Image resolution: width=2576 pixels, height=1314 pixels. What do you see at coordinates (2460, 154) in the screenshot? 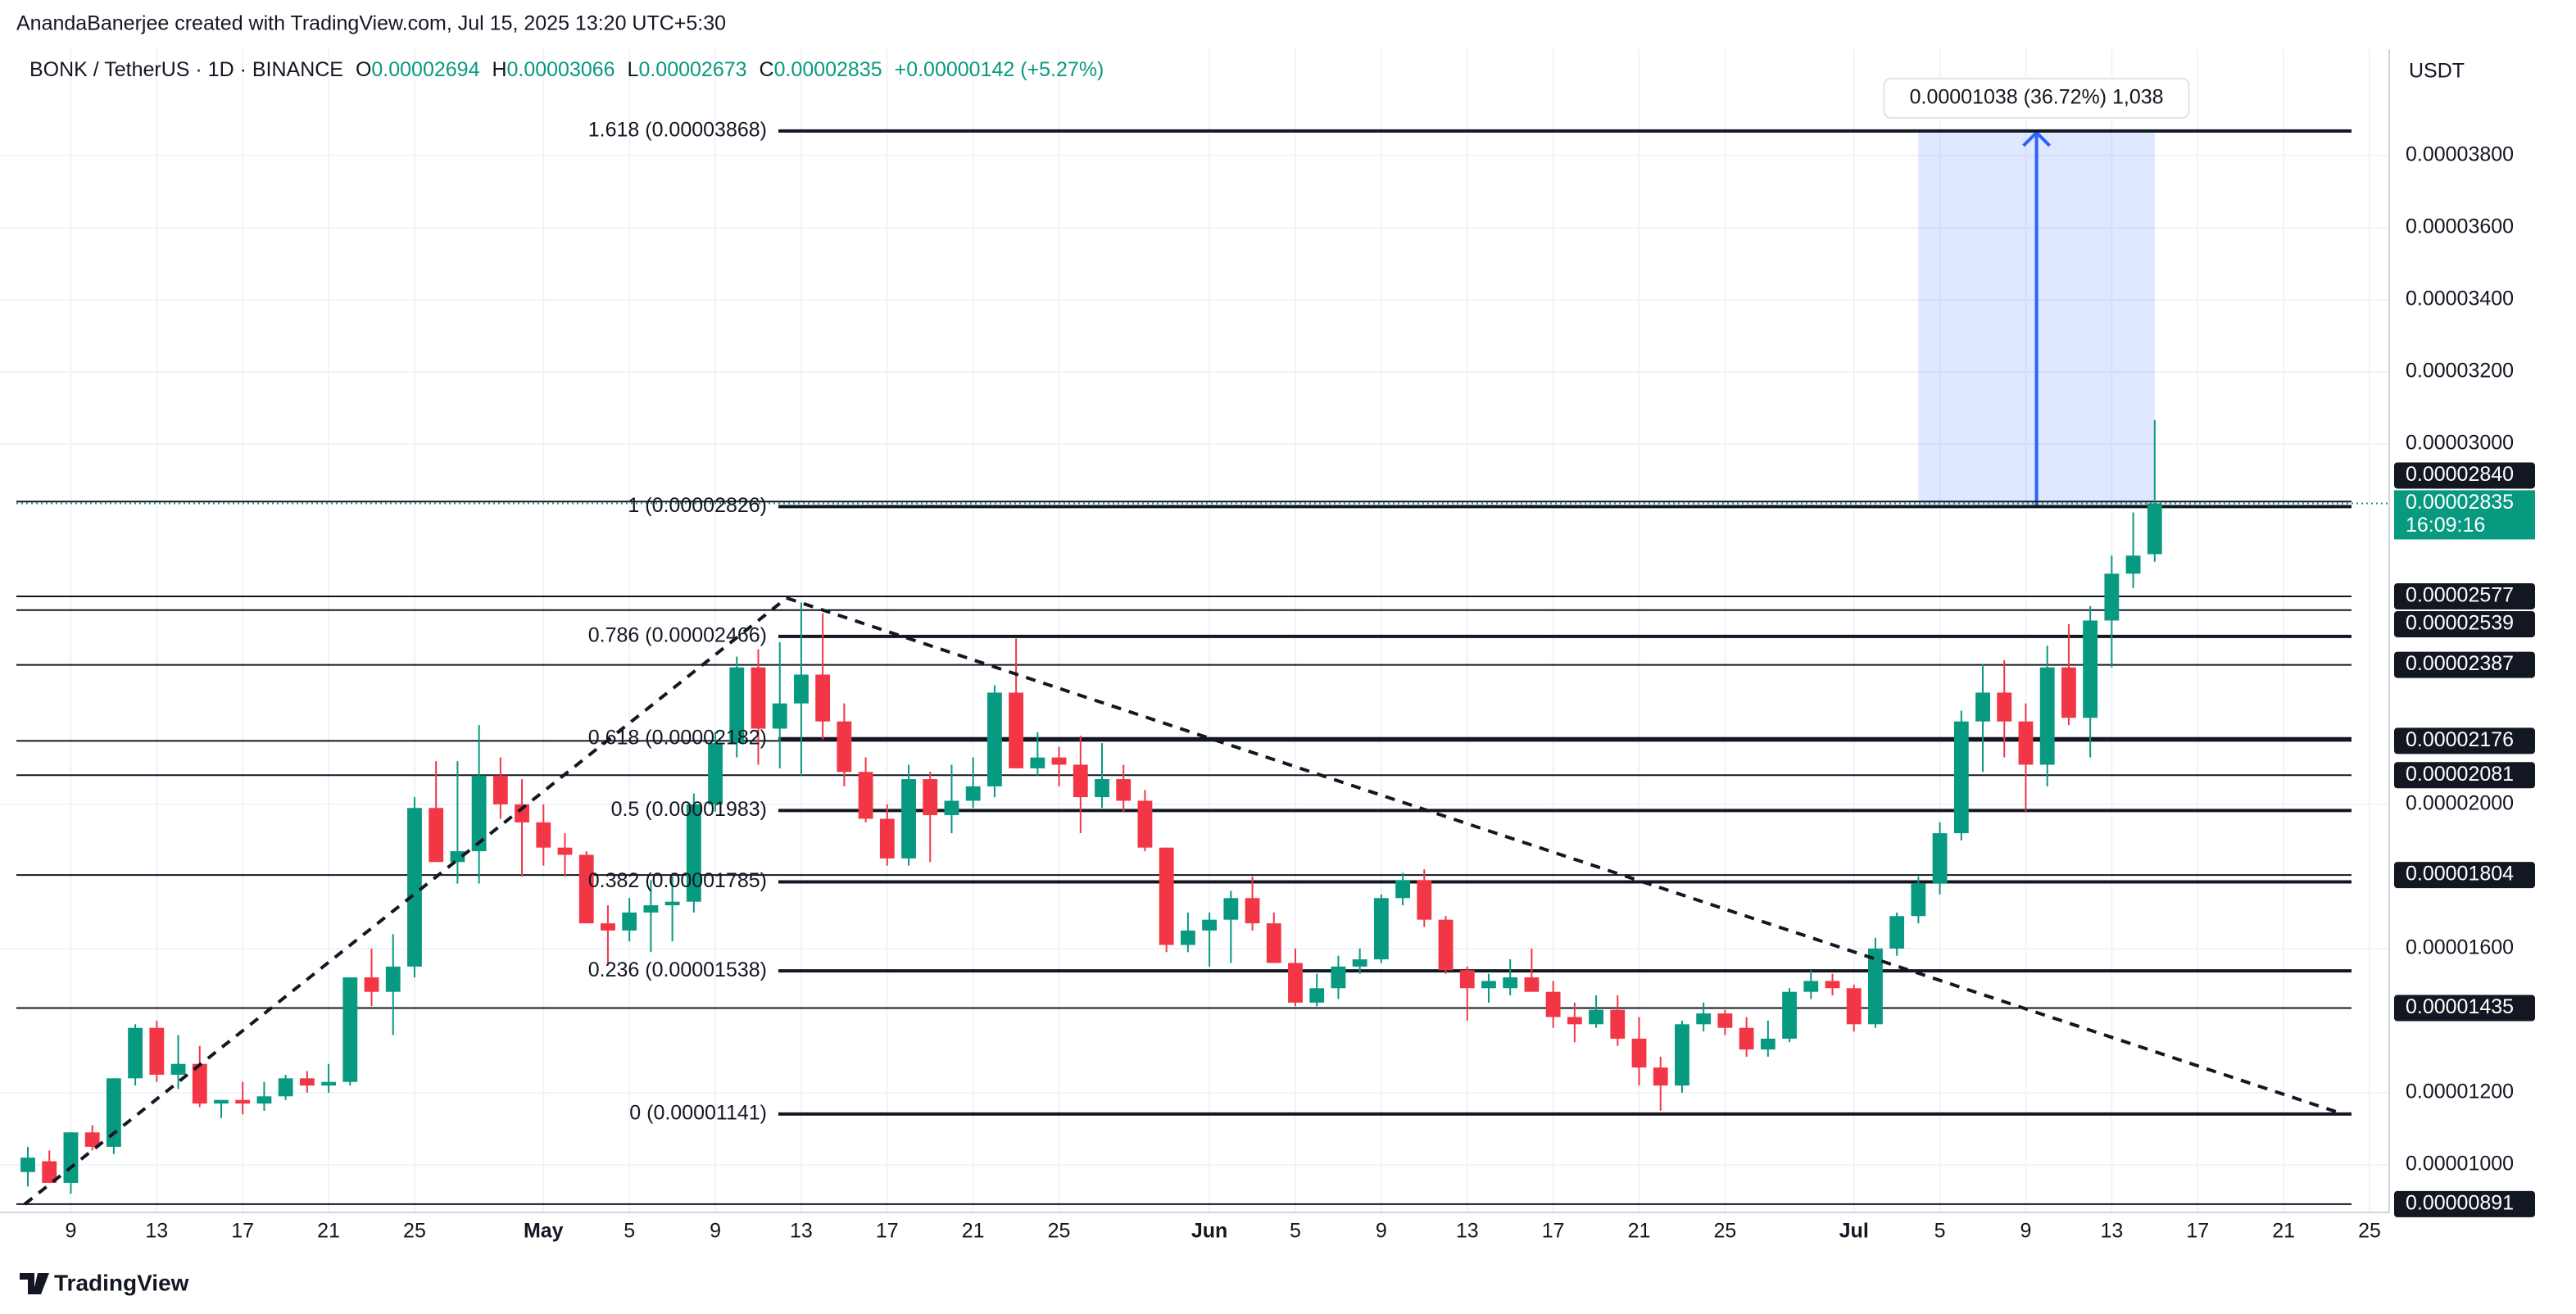
I see `y-tick-label: 0.00003800` at bounding box center [2460, 154].